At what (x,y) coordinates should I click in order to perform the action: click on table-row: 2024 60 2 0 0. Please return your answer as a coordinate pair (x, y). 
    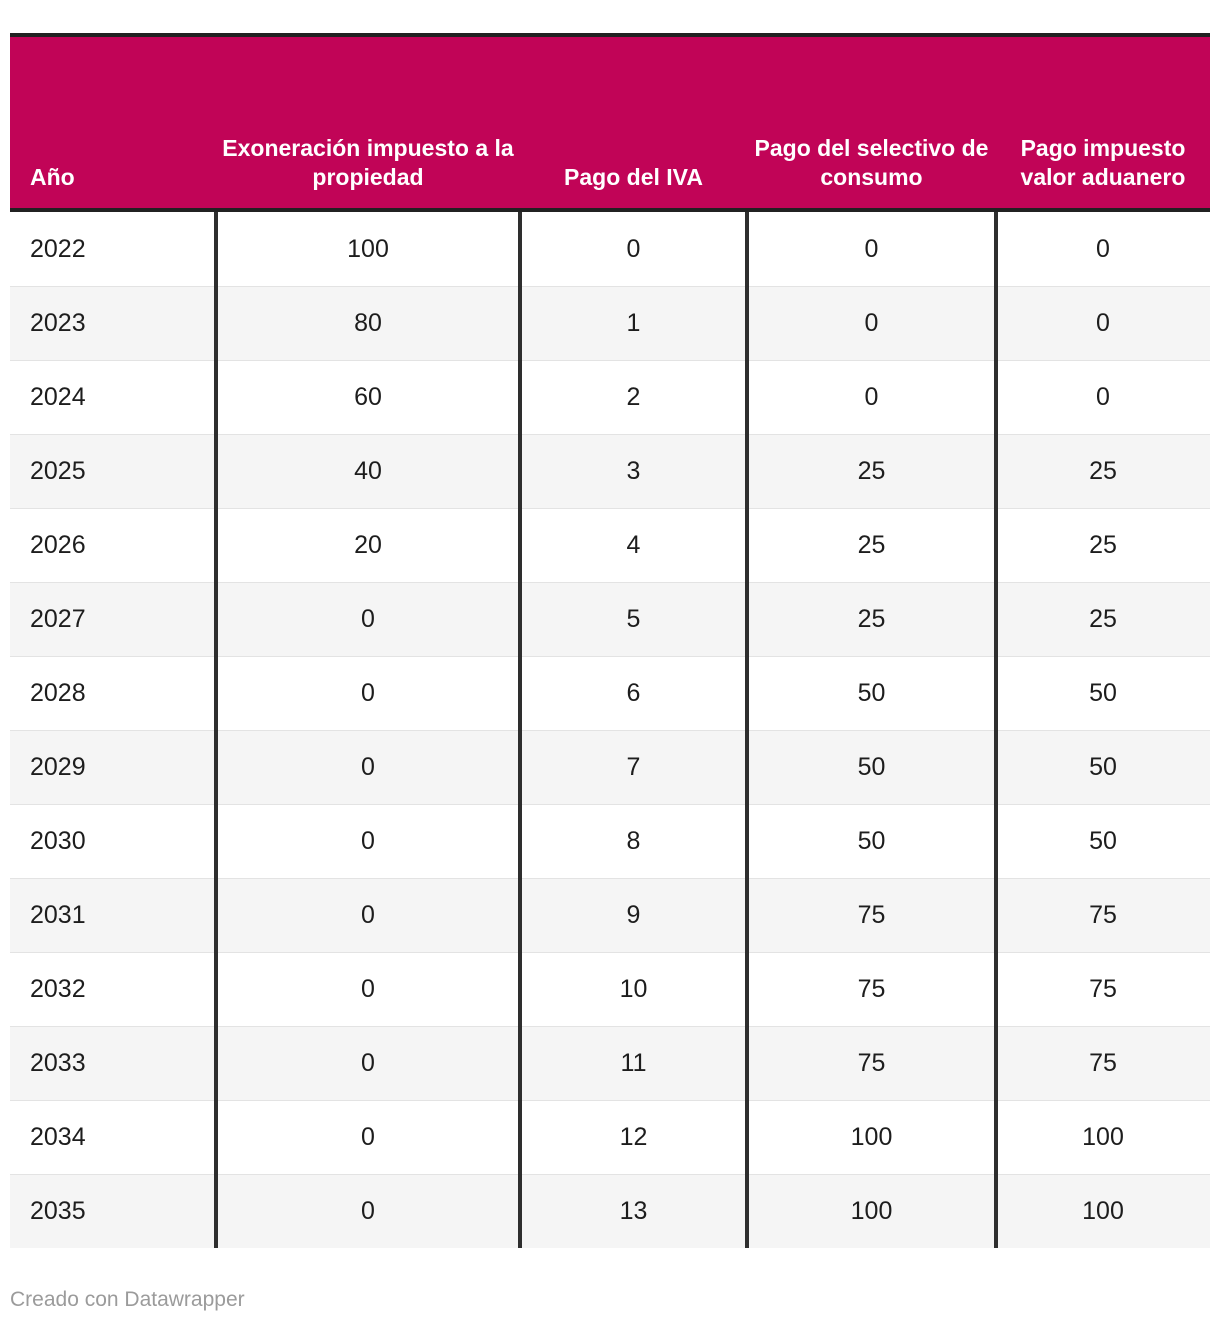
    Looking at the image, I should click on (610, 397).